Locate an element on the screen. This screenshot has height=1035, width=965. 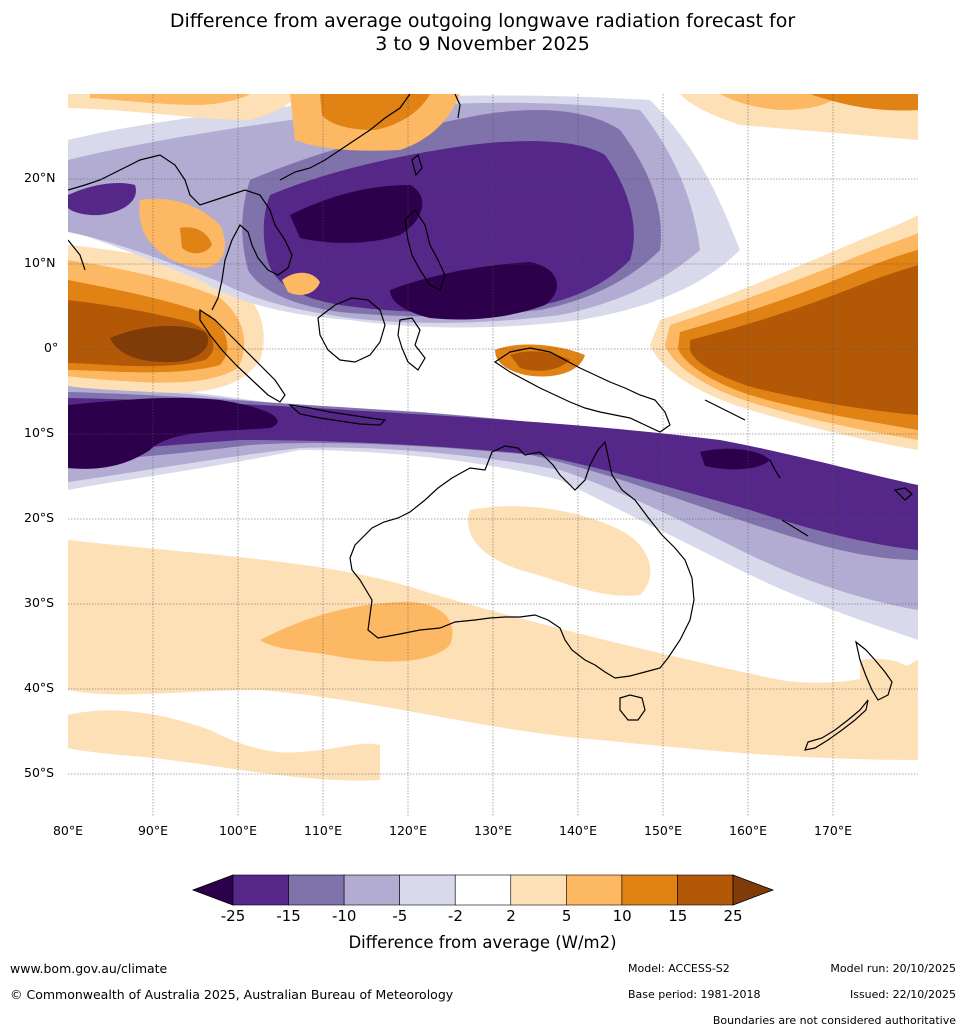
model-run-date: Model run: 20/10/2025 is located at coordinates (893, 968).